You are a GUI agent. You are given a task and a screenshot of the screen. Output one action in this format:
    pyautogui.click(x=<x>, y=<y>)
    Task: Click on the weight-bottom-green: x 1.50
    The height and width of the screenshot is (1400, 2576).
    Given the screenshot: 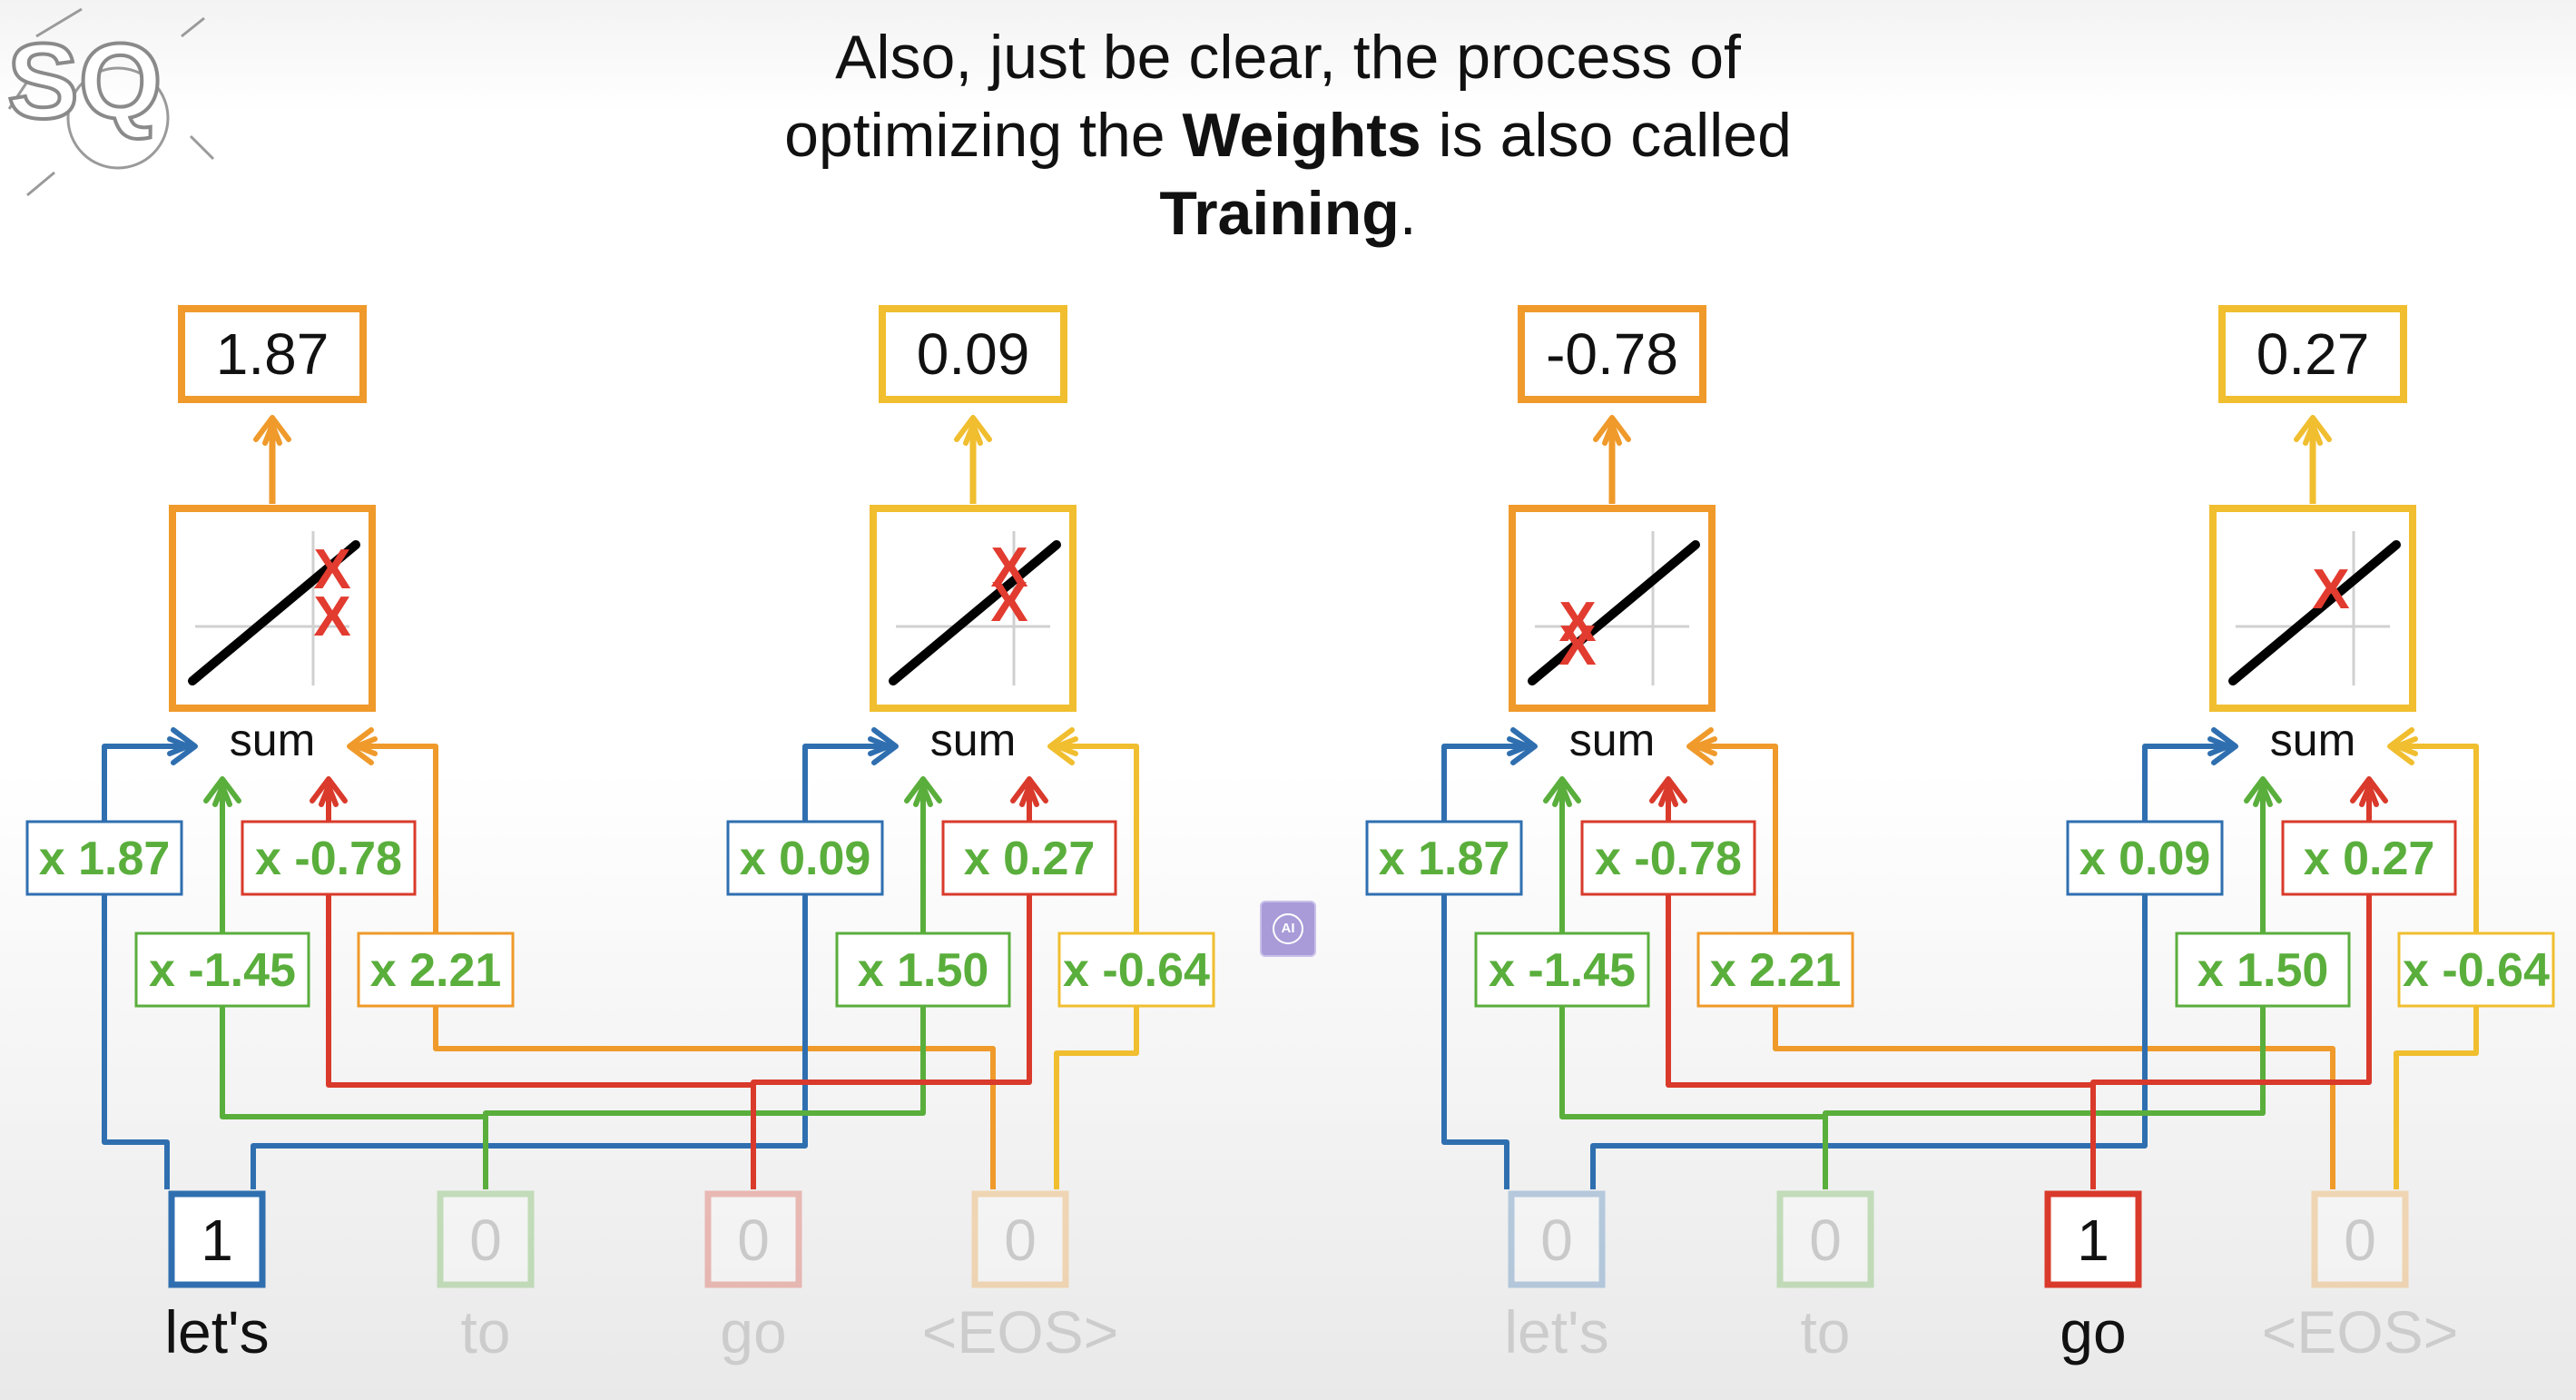 What is the action you would take?
    pyautogui.click(x=923, y=970)
    